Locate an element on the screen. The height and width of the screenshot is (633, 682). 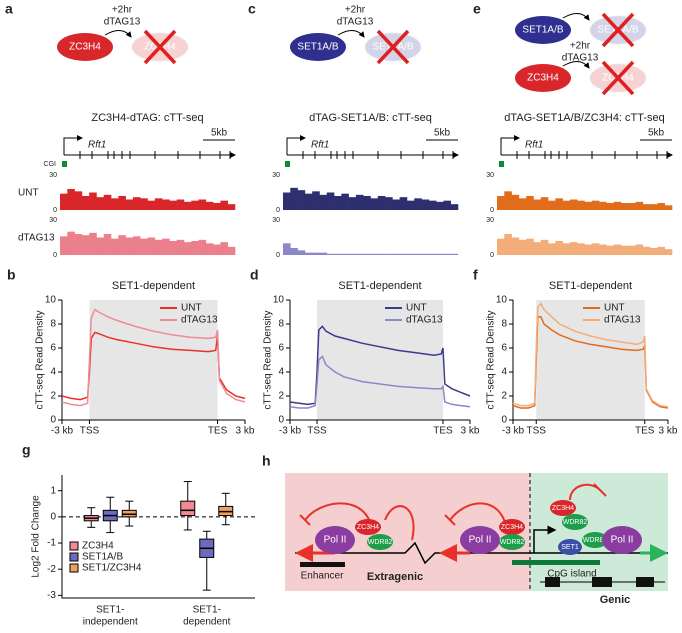
track-title: ZC3H4-dTAG: cTT-seq is located at coordinates (147, 118).